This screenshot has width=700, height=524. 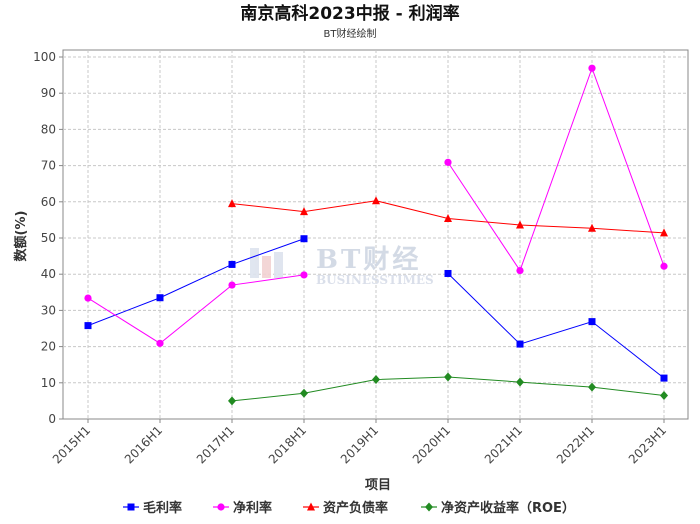 What do you see at coordinates (431, 444) in the screenshot?
I see `x-tick-label: 2020H1` at bounding box center [431, 444].